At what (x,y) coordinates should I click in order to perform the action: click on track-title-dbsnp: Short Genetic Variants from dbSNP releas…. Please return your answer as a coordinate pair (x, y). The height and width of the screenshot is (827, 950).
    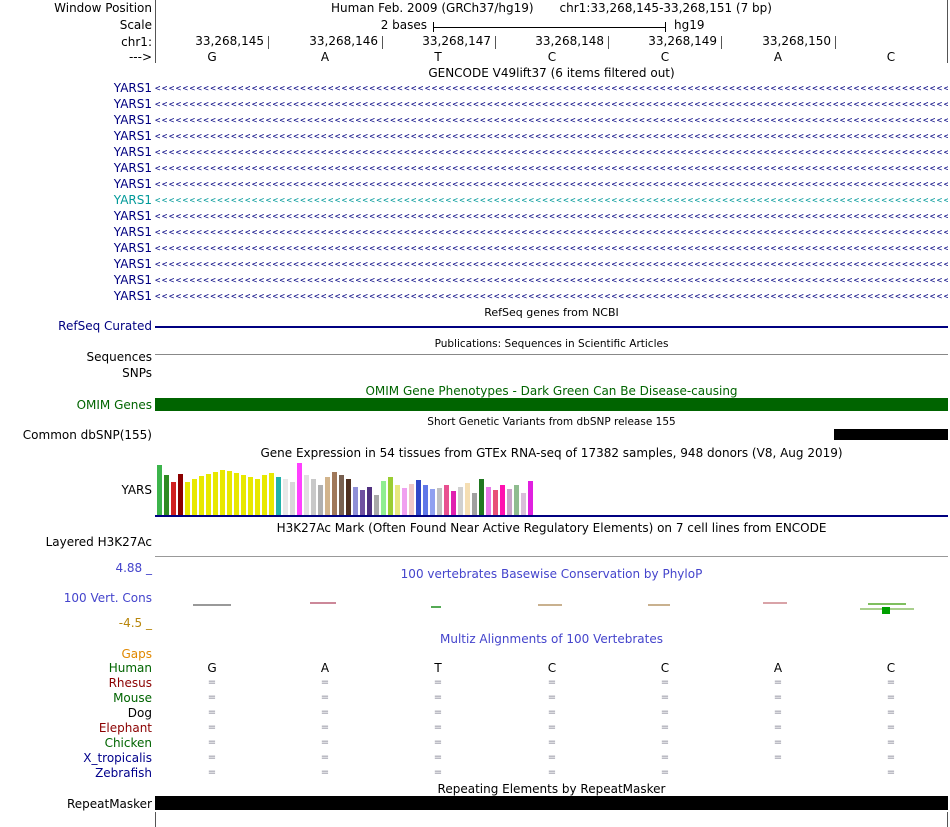
    Looking at the image, I should click on (551, 422).